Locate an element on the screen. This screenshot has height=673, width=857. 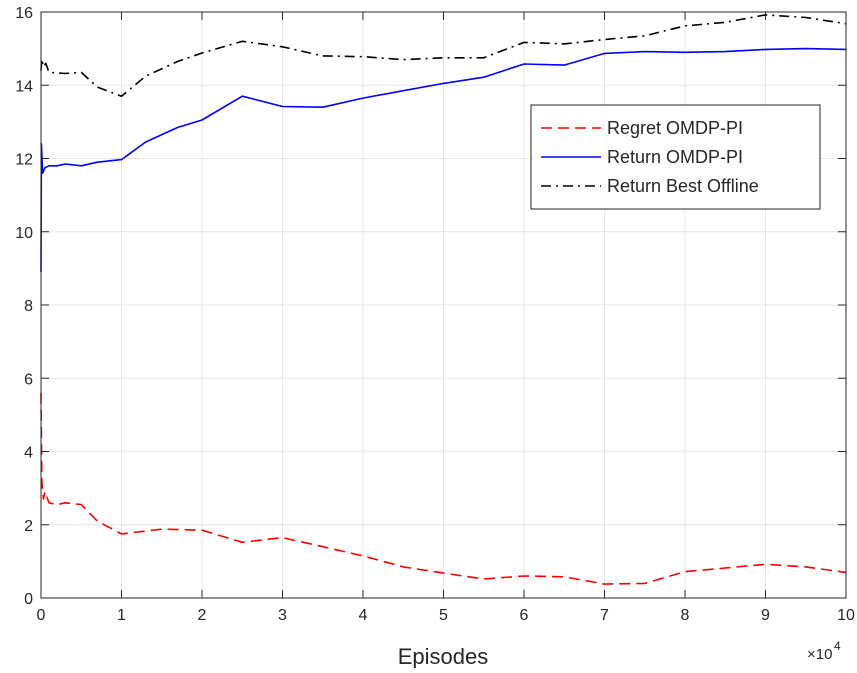
x-tick-label-5: 5 is located at coordinates (443, 615).